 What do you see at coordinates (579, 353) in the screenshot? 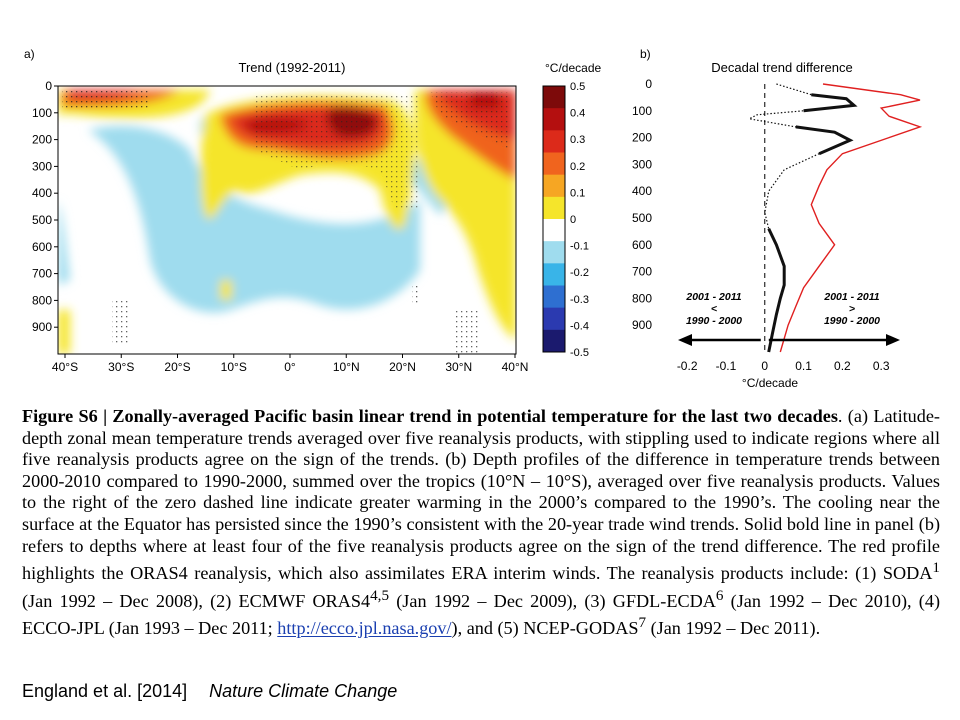
I see `colorbar-tick-label: -0.5` at bounding box center [579, 353].